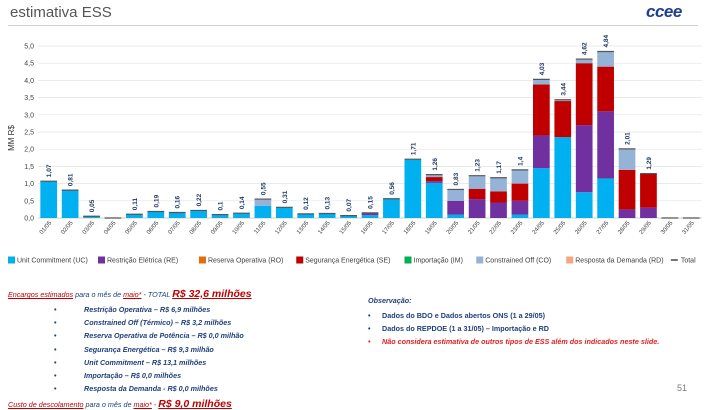  Describe the element at coordinates (682, 388) in the screenshot. I see `page-number: 51` at that location.